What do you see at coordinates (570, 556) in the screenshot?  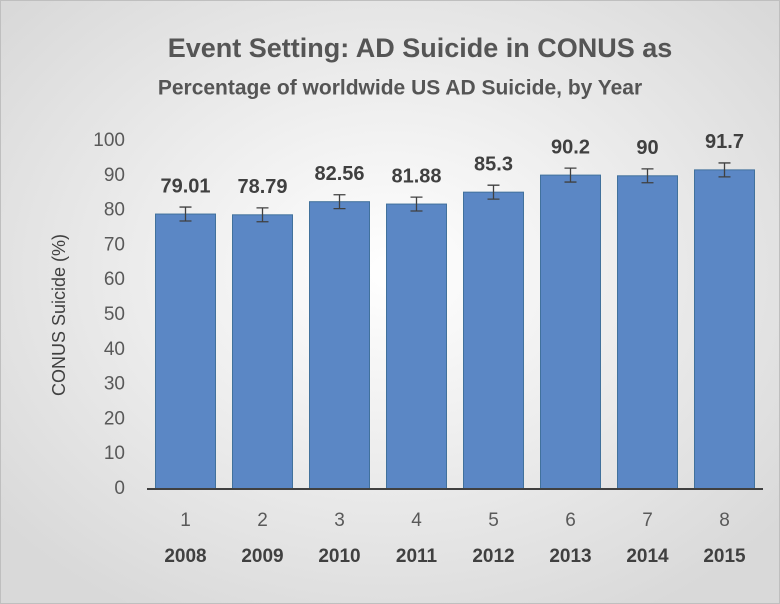 I see `x-year-label: 2013` at bounding box center [570, 556].